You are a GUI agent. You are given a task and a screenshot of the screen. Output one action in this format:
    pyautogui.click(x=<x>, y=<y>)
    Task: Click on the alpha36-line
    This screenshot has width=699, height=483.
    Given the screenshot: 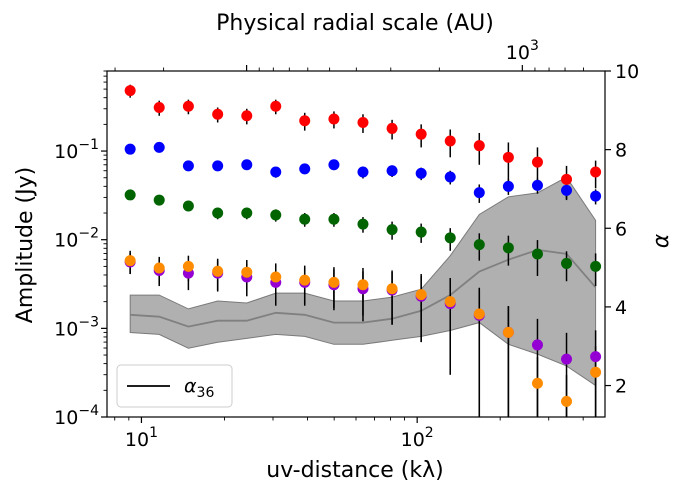 What is the action you would take?
    pyautogui.click(x=363, y=288)
    